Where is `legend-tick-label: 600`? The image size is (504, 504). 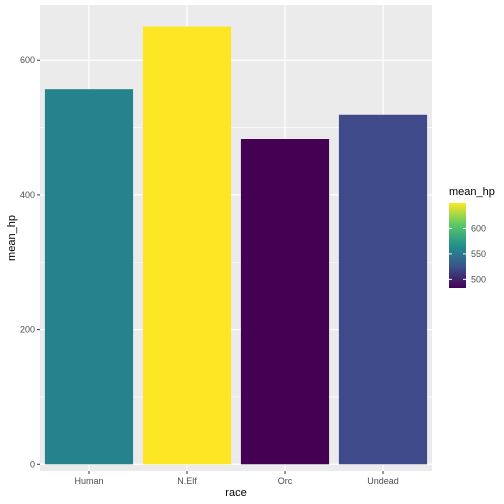 legend-tick-label: 600 is located at coordinates (478, 228).